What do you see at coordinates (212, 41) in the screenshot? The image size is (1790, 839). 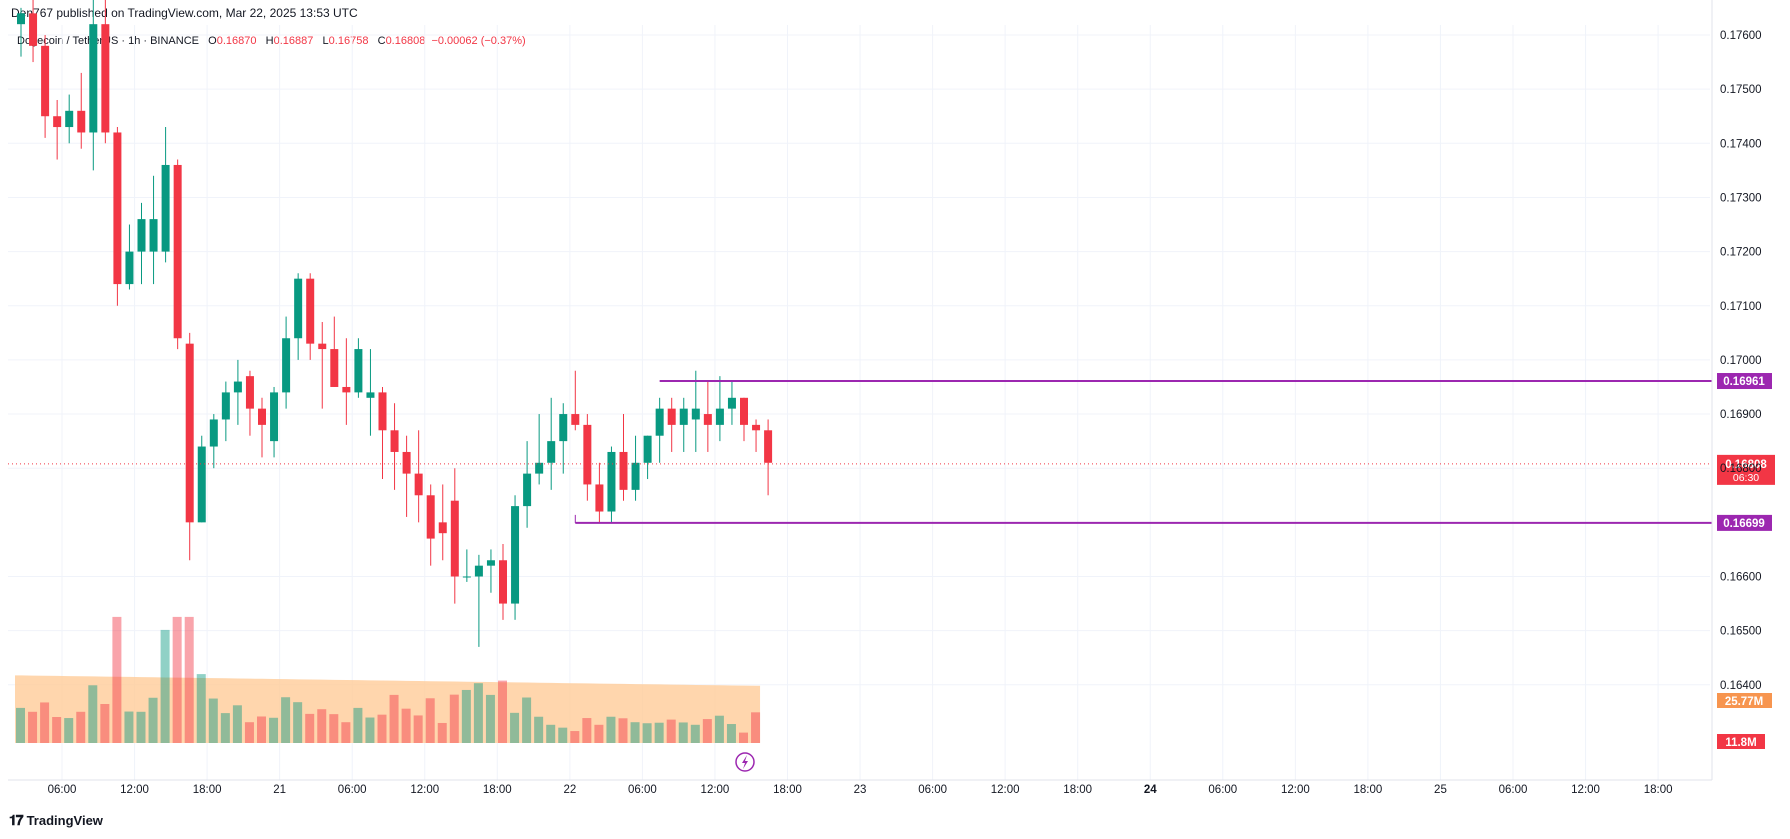 I see `open-label: O` at bounding box center [212, 41].